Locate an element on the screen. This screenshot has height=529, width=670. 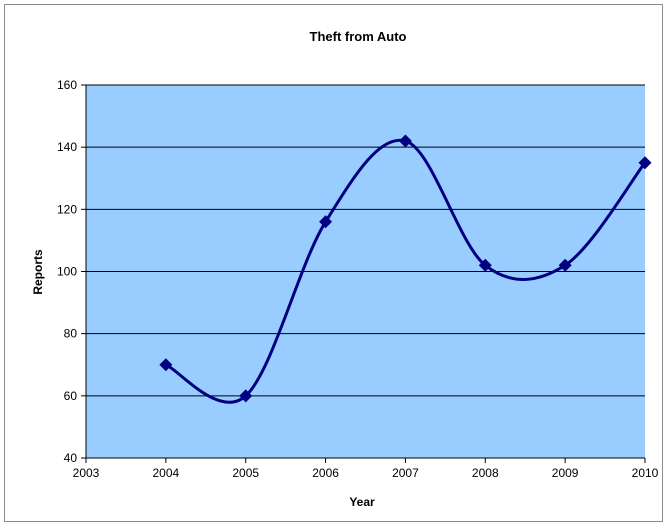
y-tick-label-120: 120 is located at coordinates (67, 209).